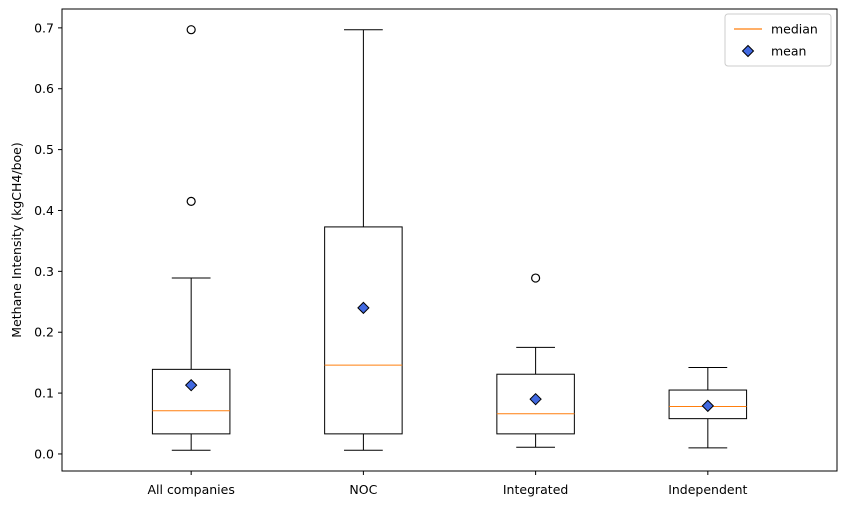 The width and height of the screenshot is (846, 505). Describe the element at coordinates (44, 210) in the screenshot. I see `y-tick-label: 0.4` at that location.